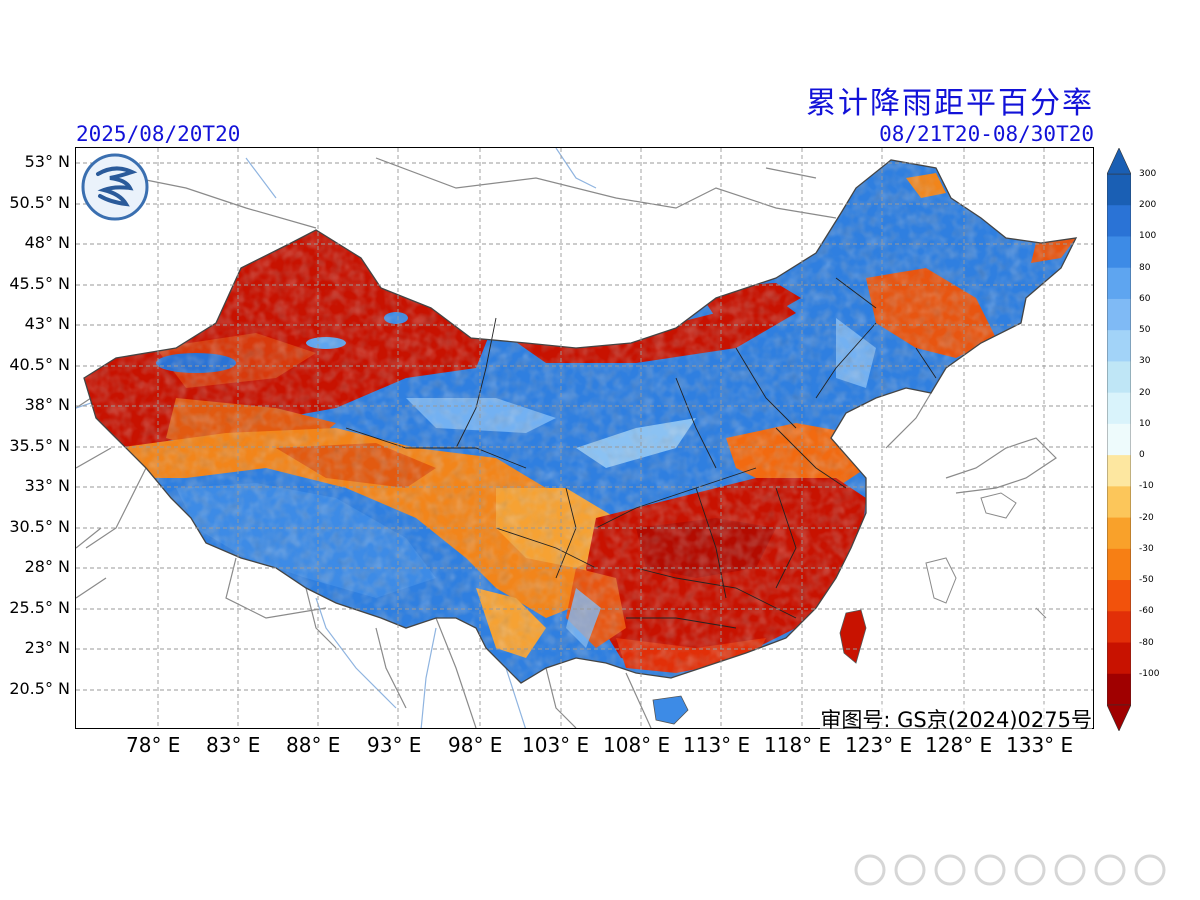 The image size is (1200, 900). Describe the element at coordinates (1040, 745) in the screenshot. I see `lon-label-133: 133° E` at that location.